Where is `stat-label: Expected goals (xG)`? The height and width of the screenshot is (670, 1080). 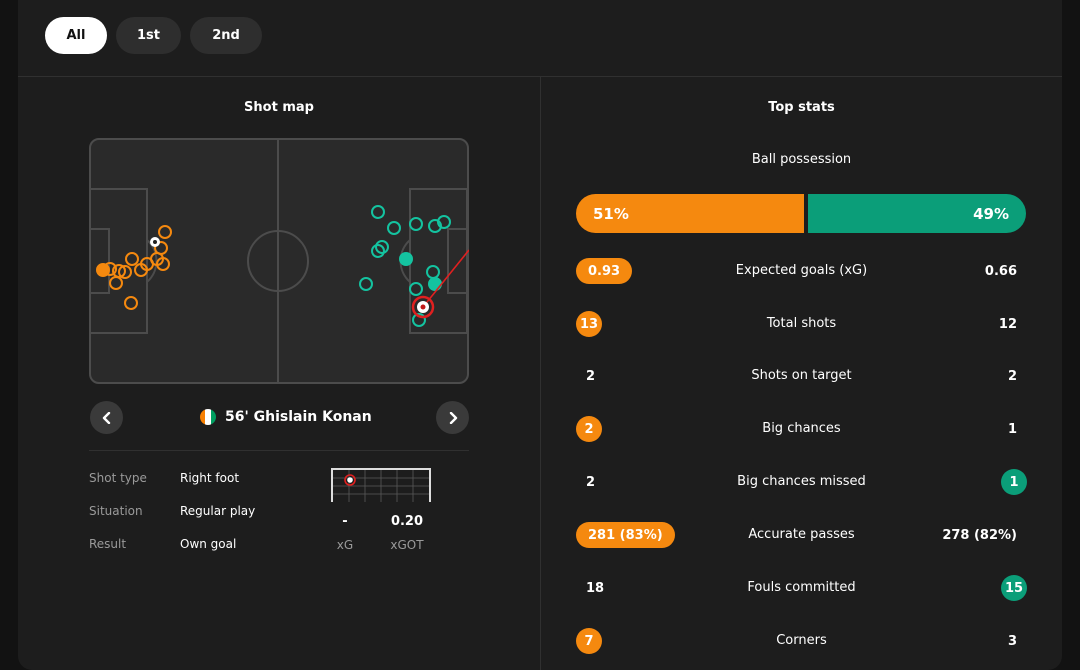 stat-label: Expected goals (xG) is located at coordinates (801, 270).